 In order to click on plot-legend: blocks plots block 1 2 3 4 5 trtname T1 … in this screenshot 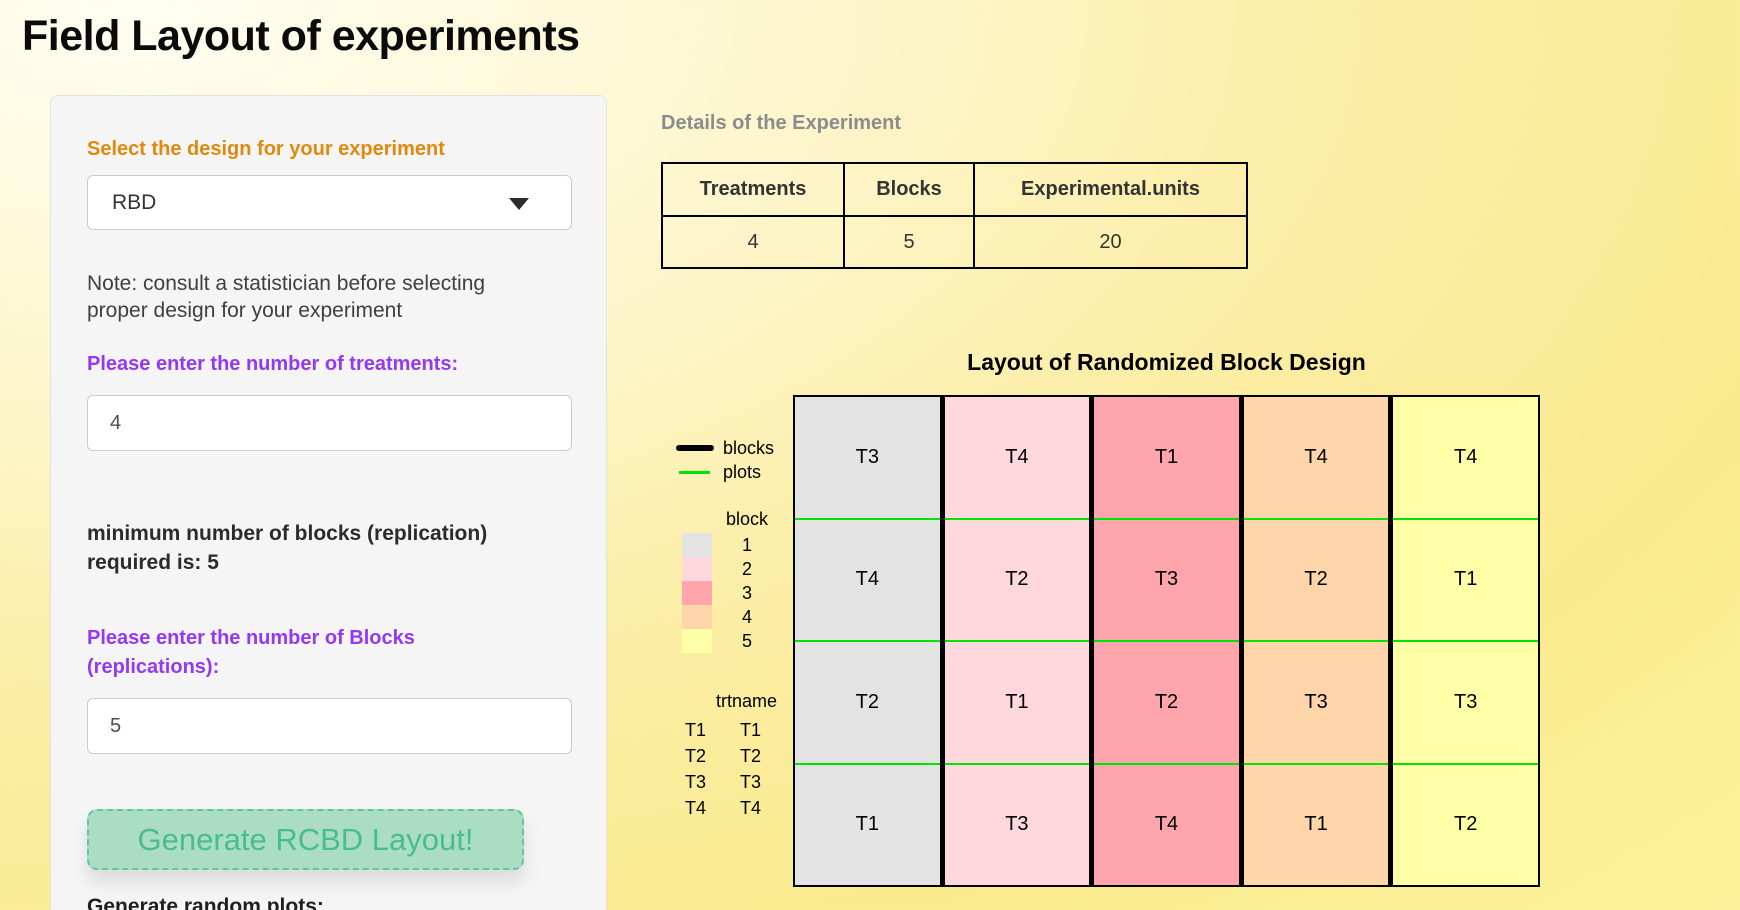, I will do `click(741, 628)`.